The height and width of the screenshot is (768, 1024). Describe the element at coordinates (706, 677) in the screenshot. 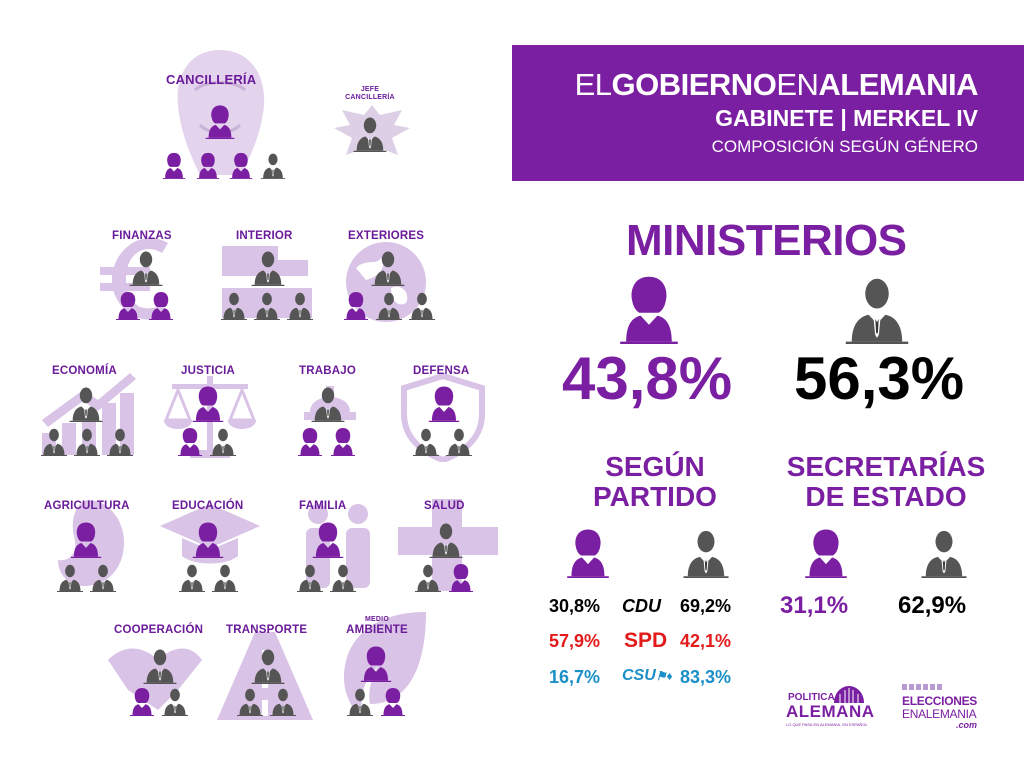

I see `partido-csu-male: 83,3%` at that location.